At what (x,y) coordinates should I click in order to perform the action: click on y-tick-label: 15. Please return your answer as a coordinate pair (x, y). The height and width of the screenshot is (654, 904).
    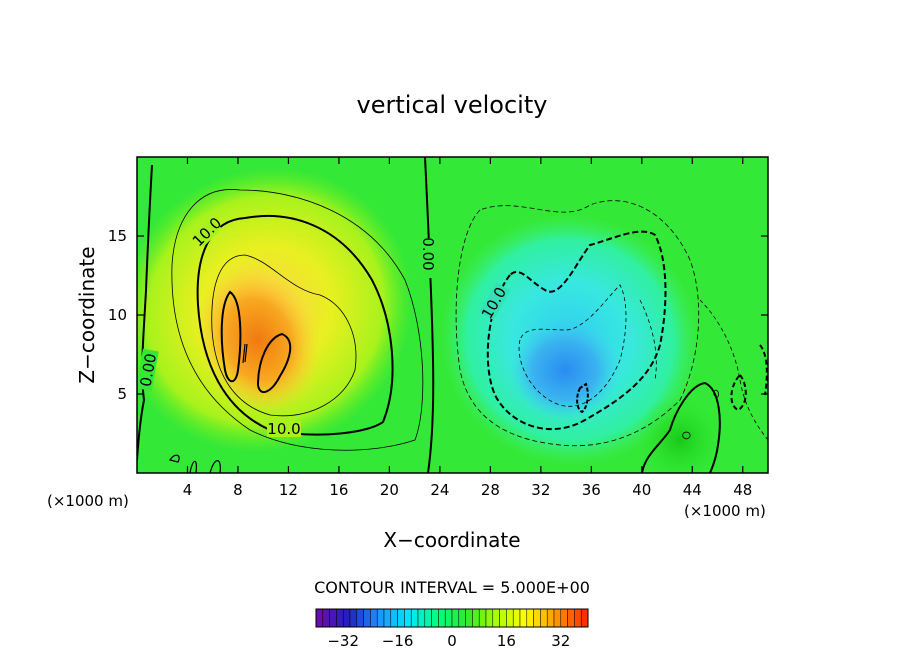
    Looking at the image, I should click on (117, 236).